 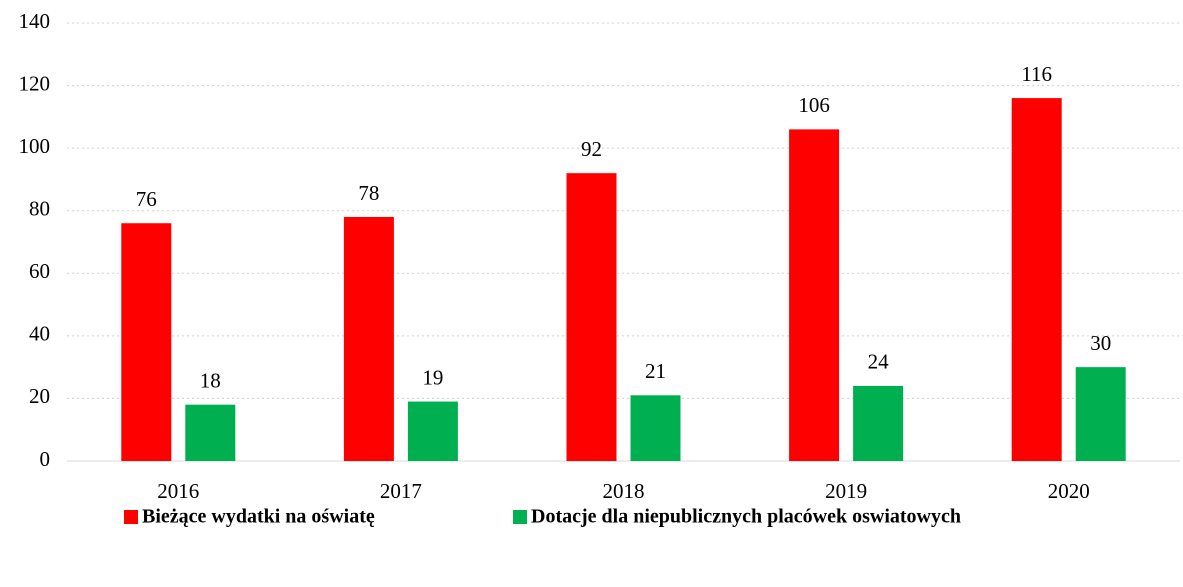 What do you see at coordinates (210, 380) in the screenshot?
I see `data-label: 18` at bounding box center [210, 380].